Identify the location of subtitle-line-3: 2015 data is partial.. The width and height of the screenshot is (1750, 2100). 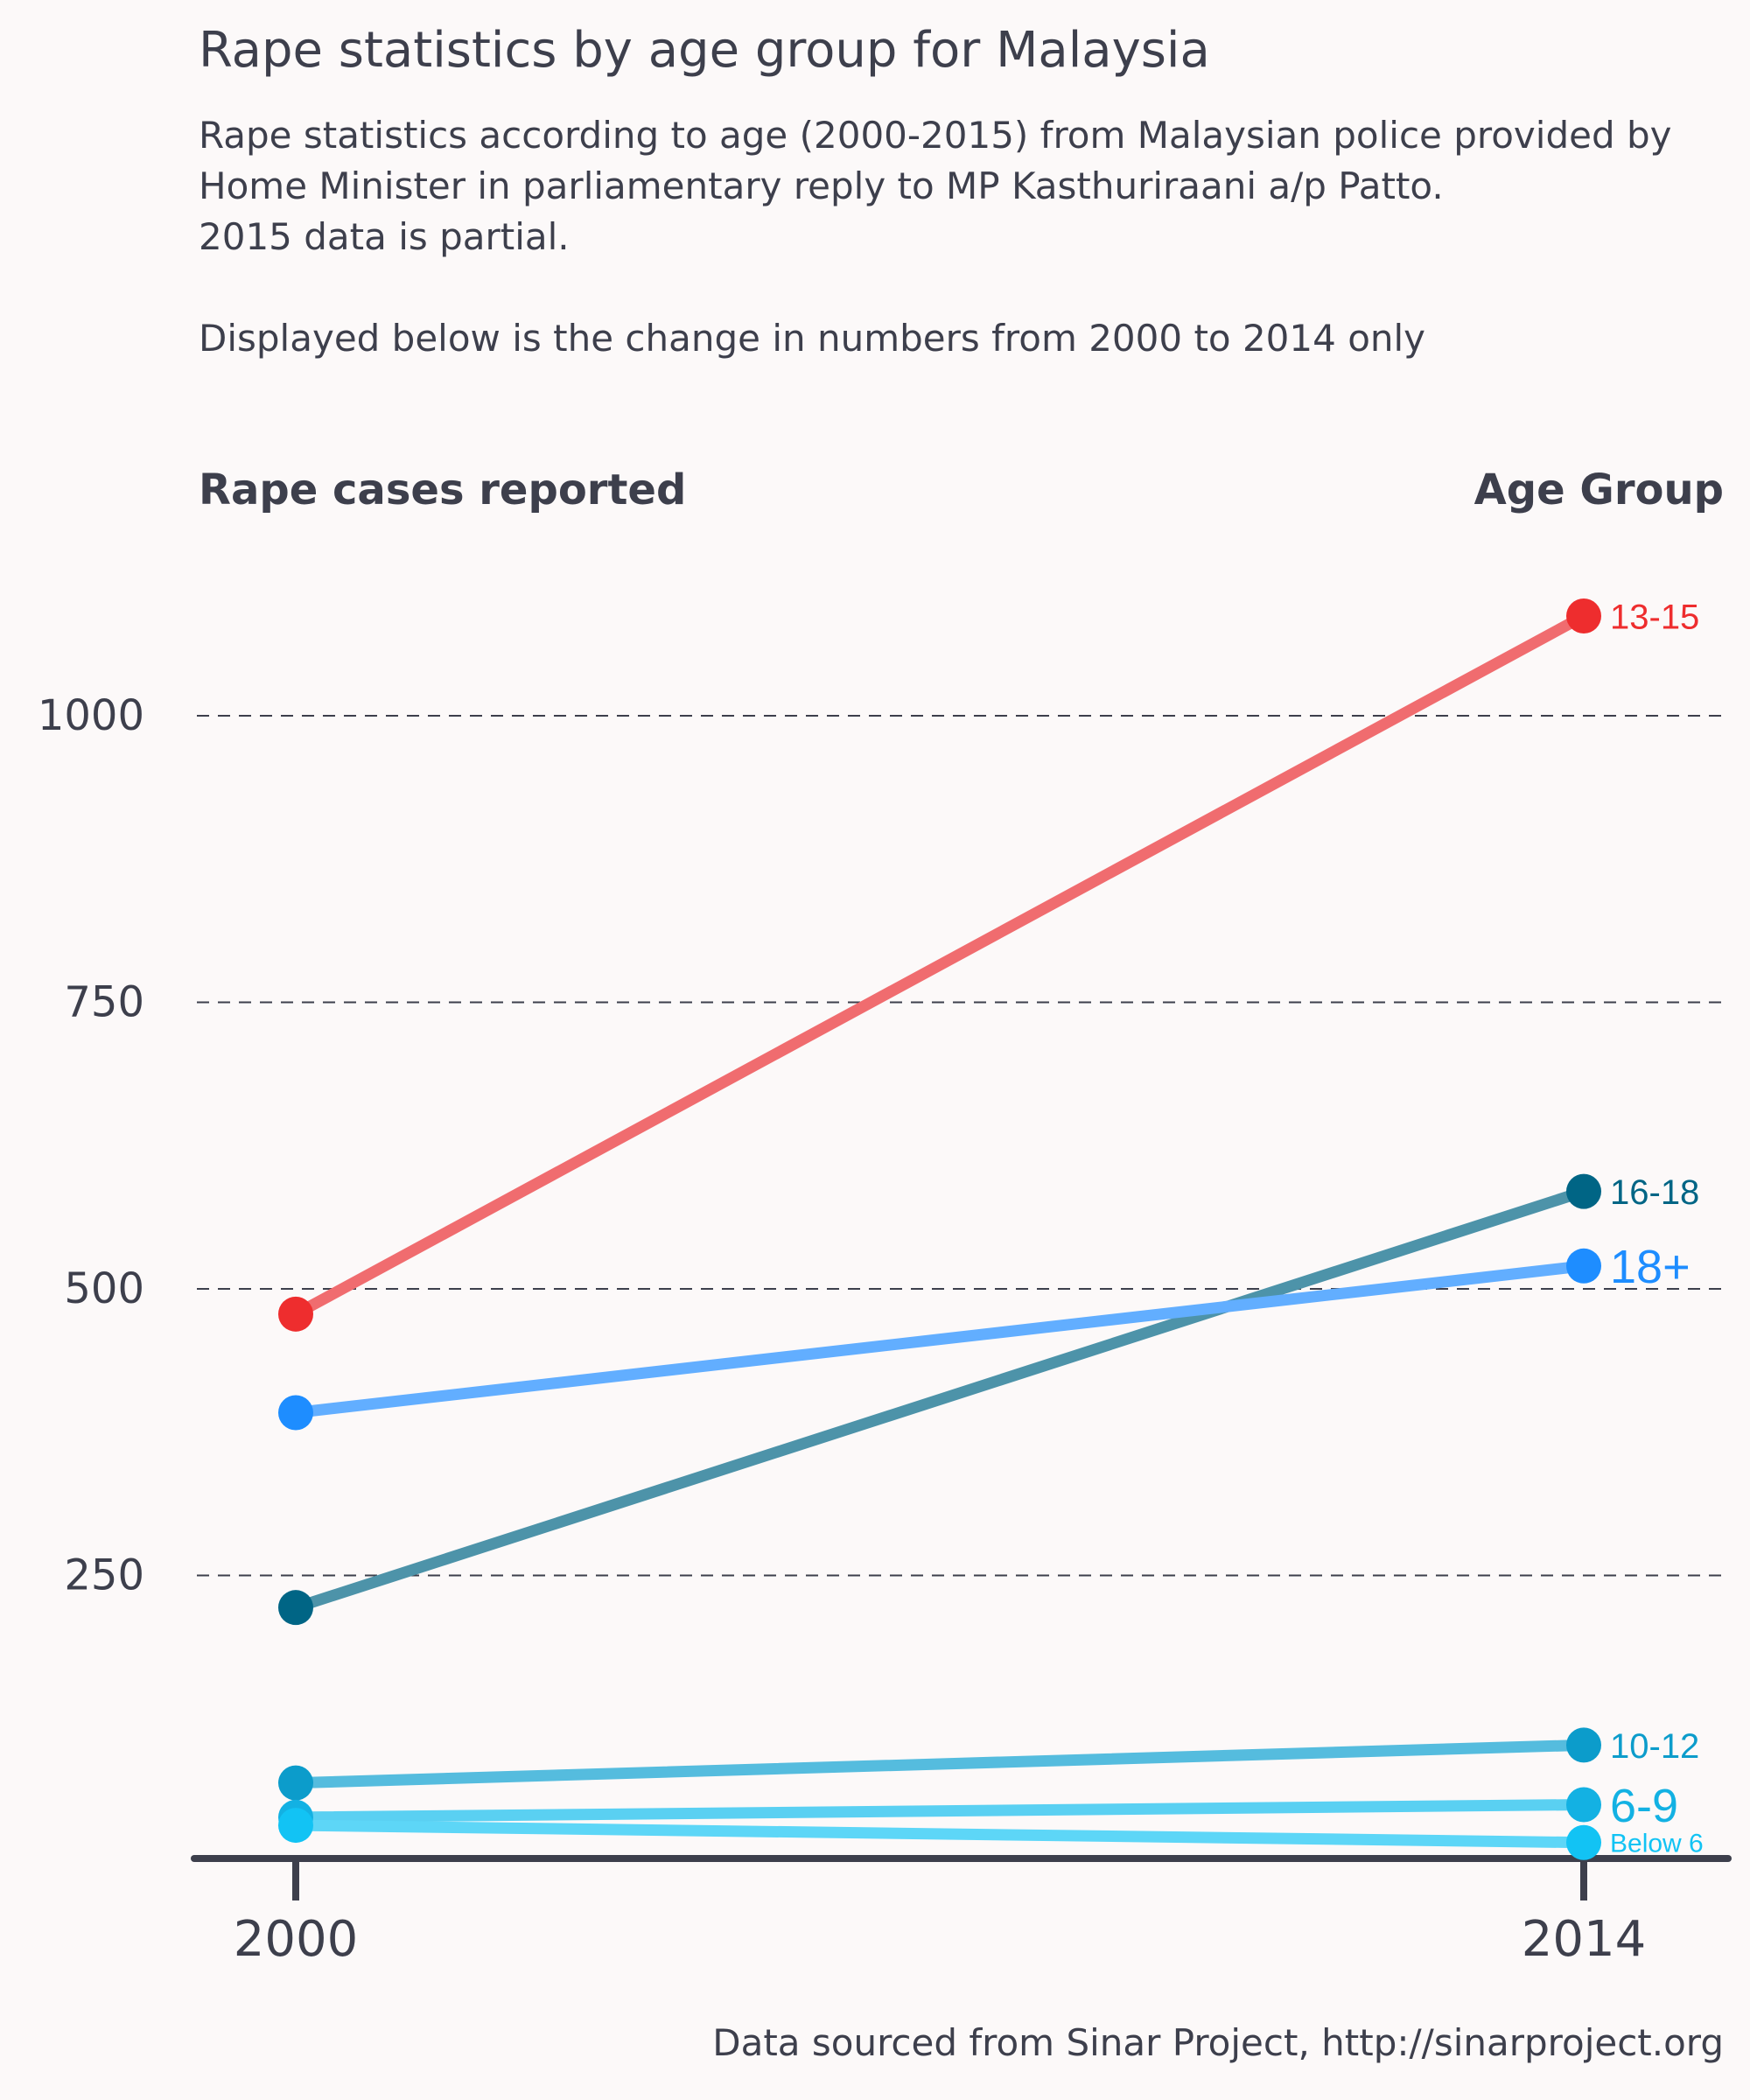
(384, 236).